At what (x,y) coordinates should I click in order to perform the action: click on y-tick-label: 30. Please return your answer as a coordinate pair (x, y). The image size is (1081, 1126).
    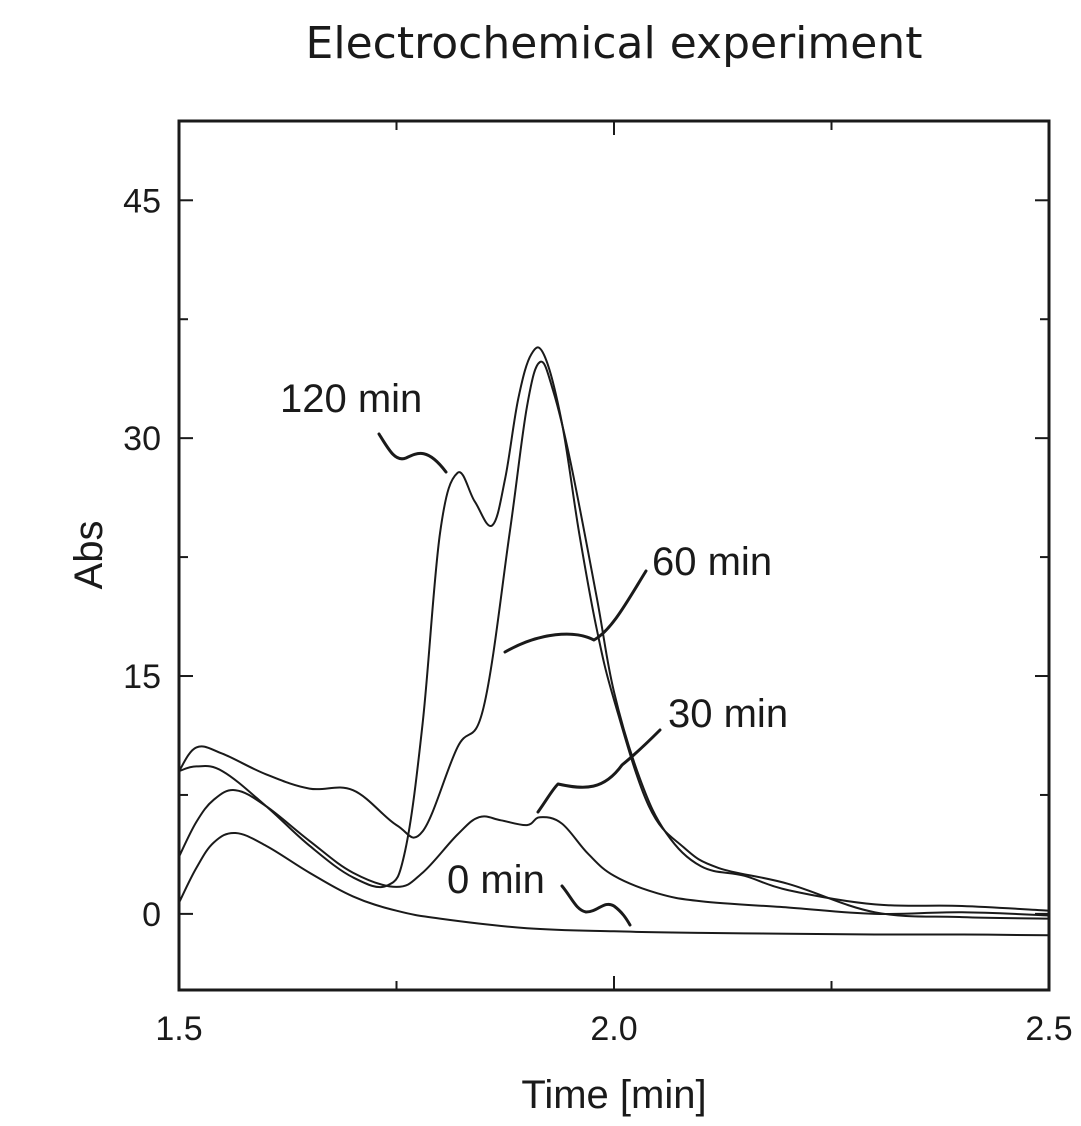
    Looking at the image, I should click on (142, 439).